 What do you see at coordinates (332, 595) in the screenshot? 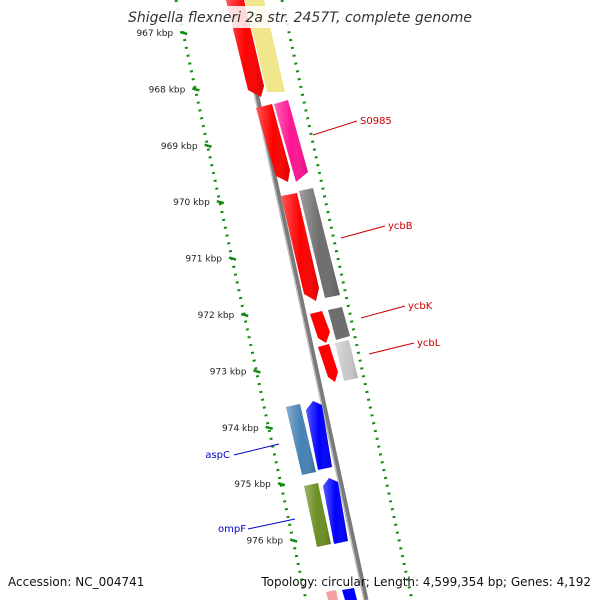
I see `gene-arrow-bottom-pink` at bounding box center [332, 595].